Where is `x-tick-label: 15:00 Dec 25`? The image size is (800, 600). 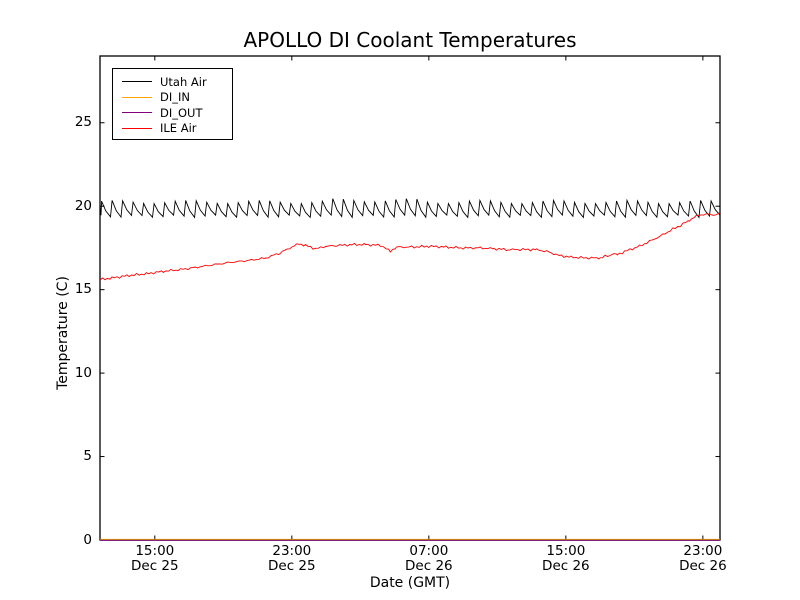
x-tick-label: 15:00 Dec 25 is located at coordinates (155, 558).